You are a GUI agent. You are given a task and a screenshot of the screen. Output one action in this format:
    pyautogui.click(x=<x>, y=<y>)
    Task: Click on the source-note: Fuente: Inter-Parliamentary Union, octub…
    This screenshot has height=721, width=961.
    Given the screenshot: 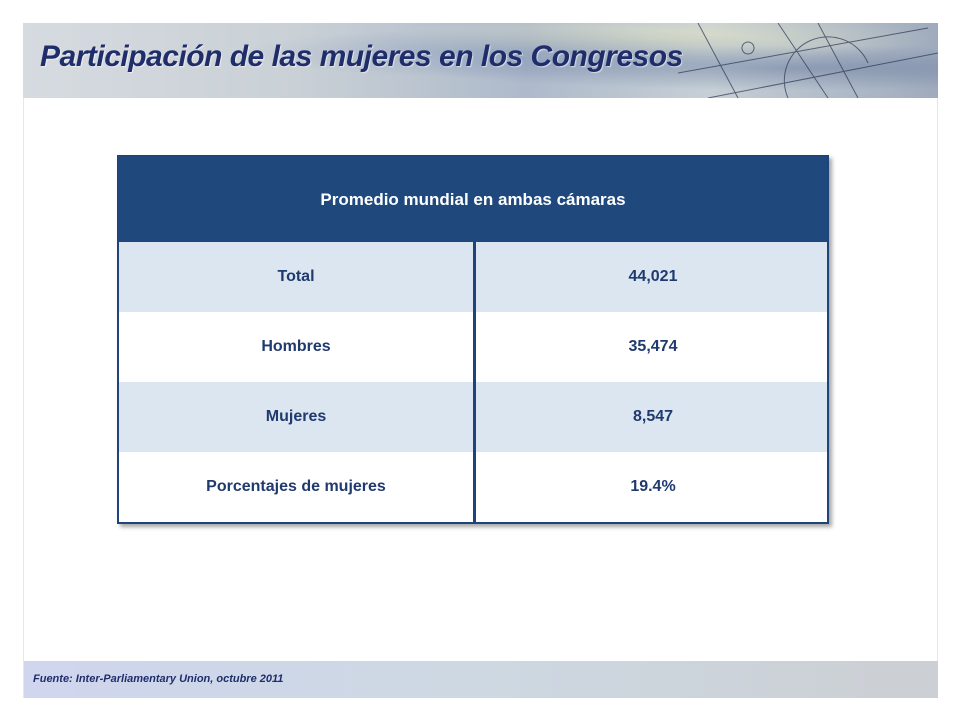 What is the action you would take?
    pyautogui.click(x=158, y=679)
    